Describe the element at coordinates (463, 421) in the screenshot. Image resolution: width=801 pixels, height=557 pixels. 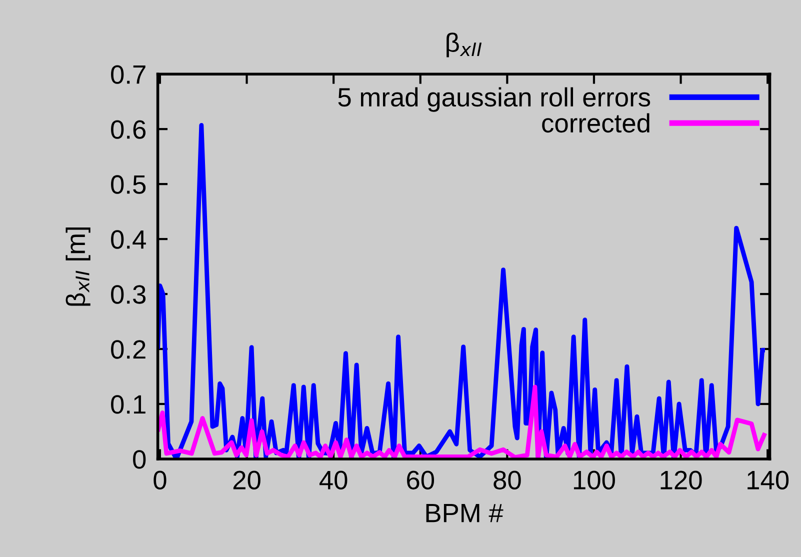
I see `line-series` at that location.